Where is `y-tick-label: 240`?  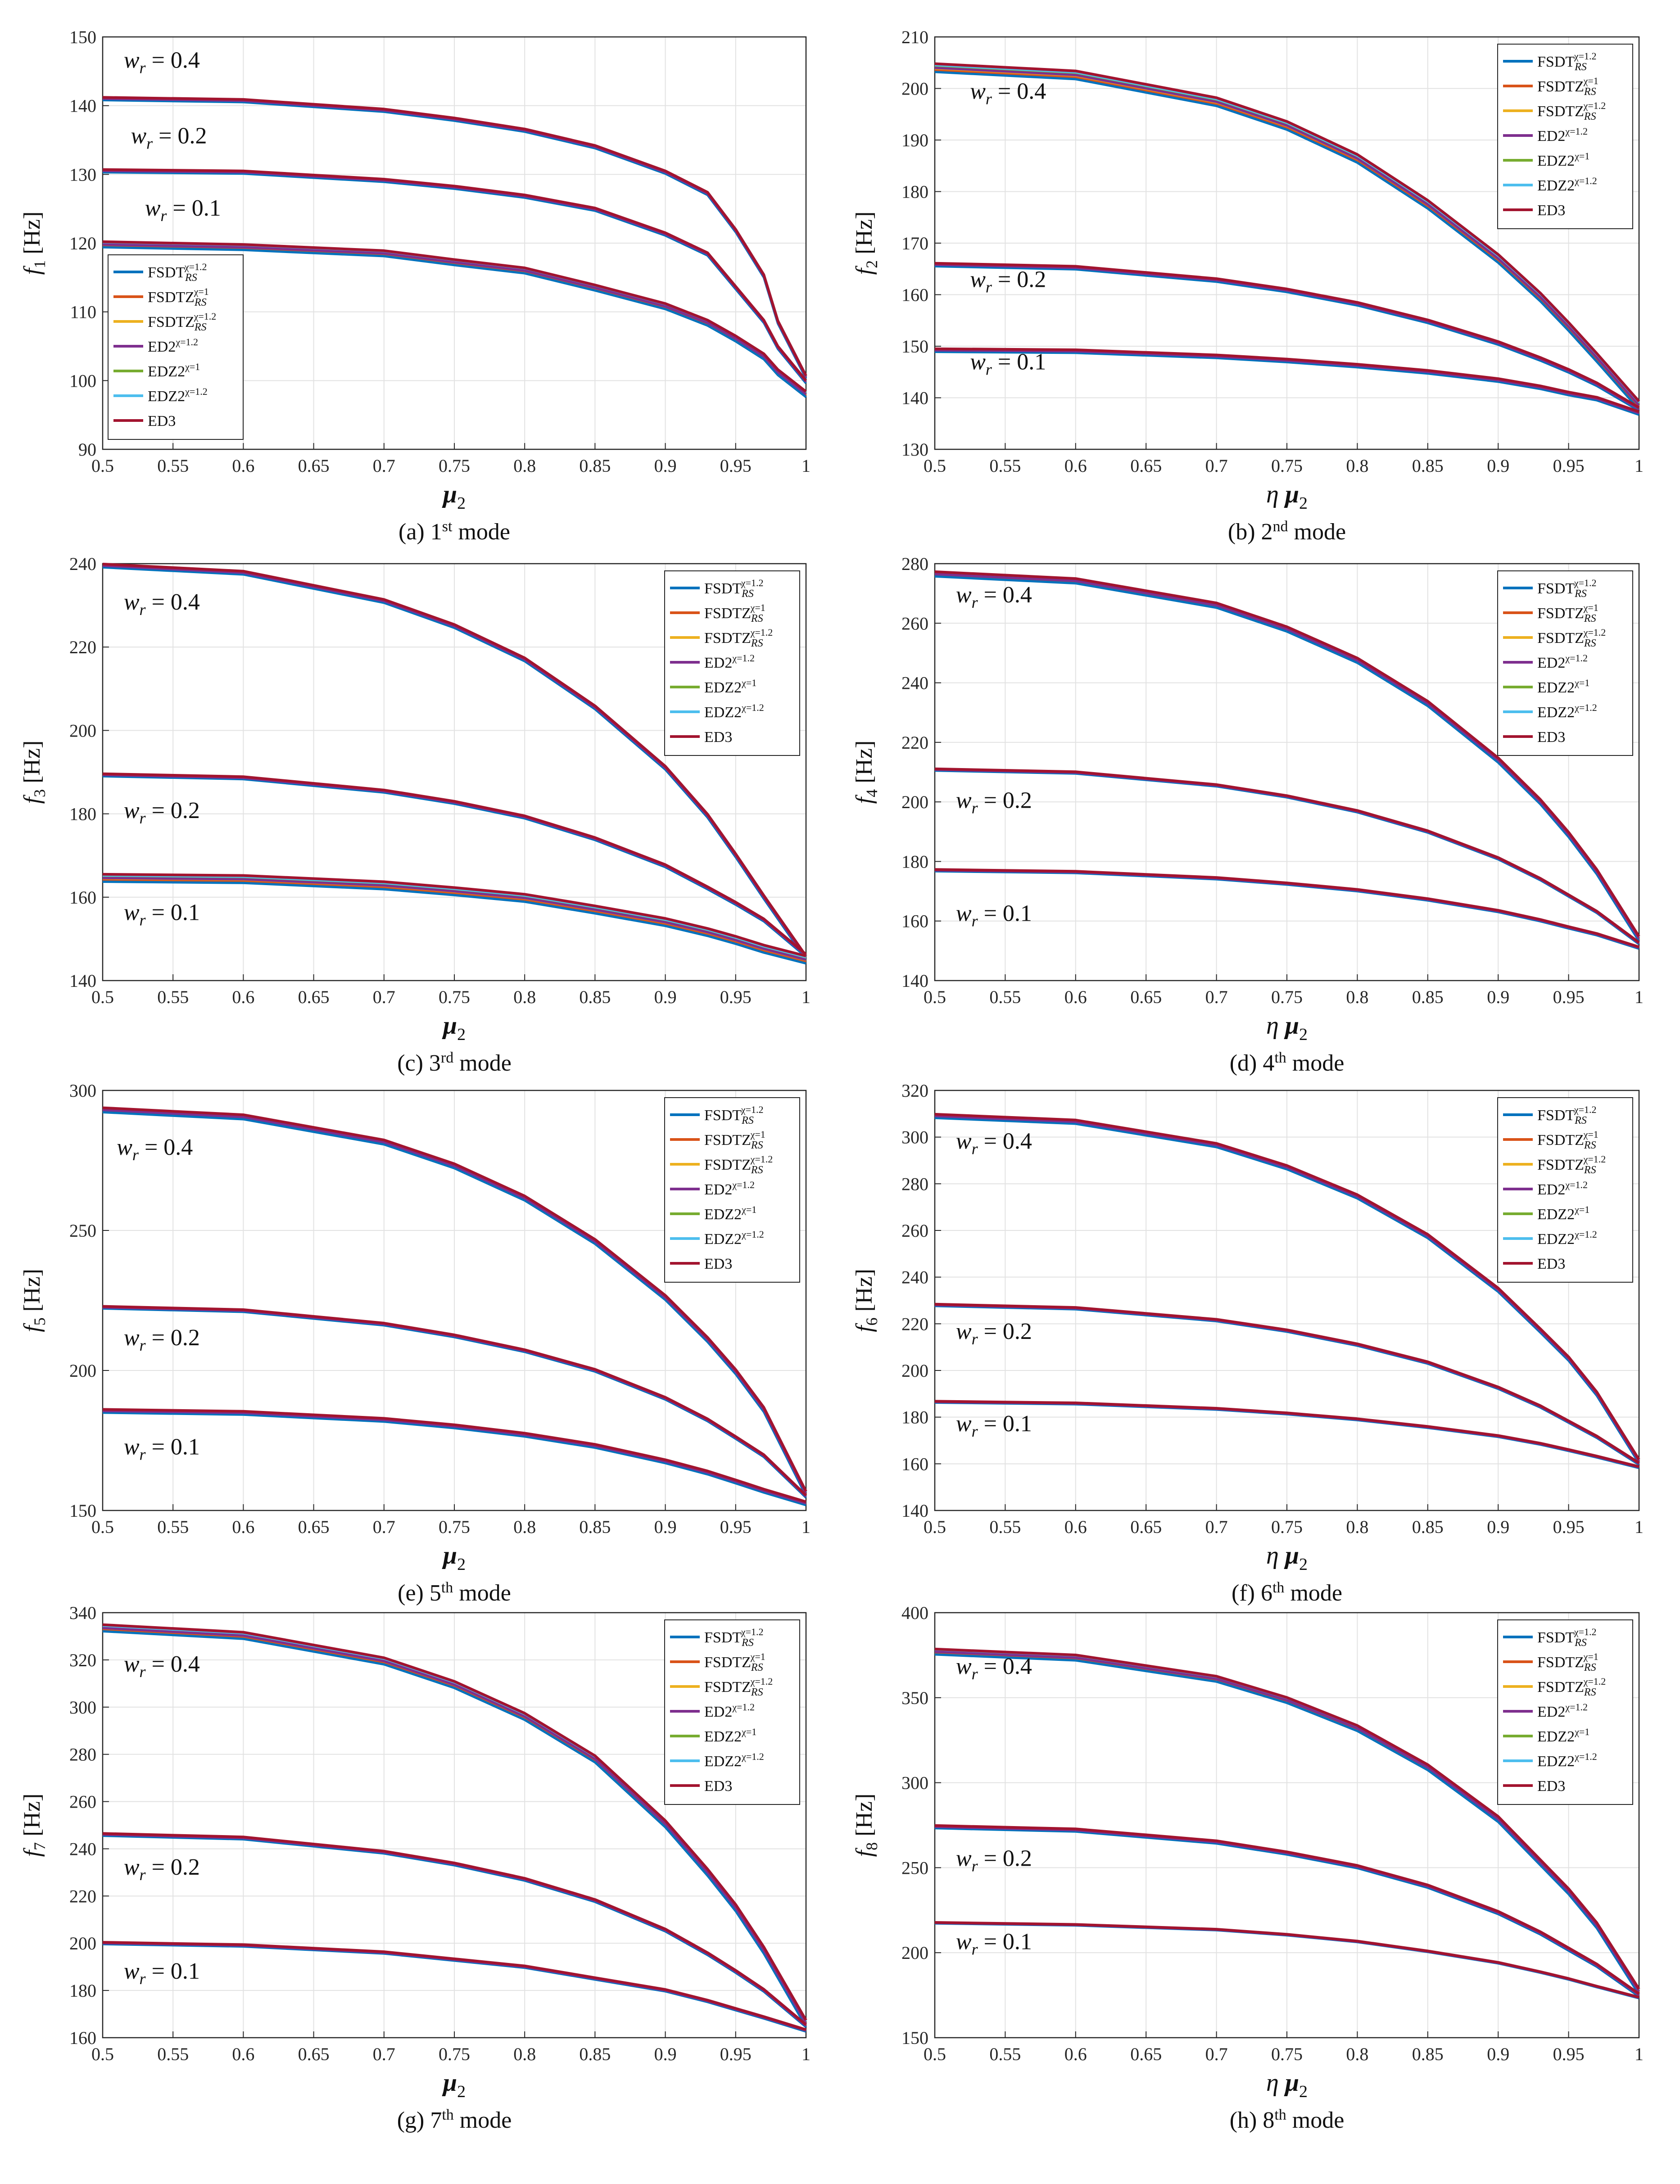
y-tick-label: 240 is located at coordinates (914, 1277).